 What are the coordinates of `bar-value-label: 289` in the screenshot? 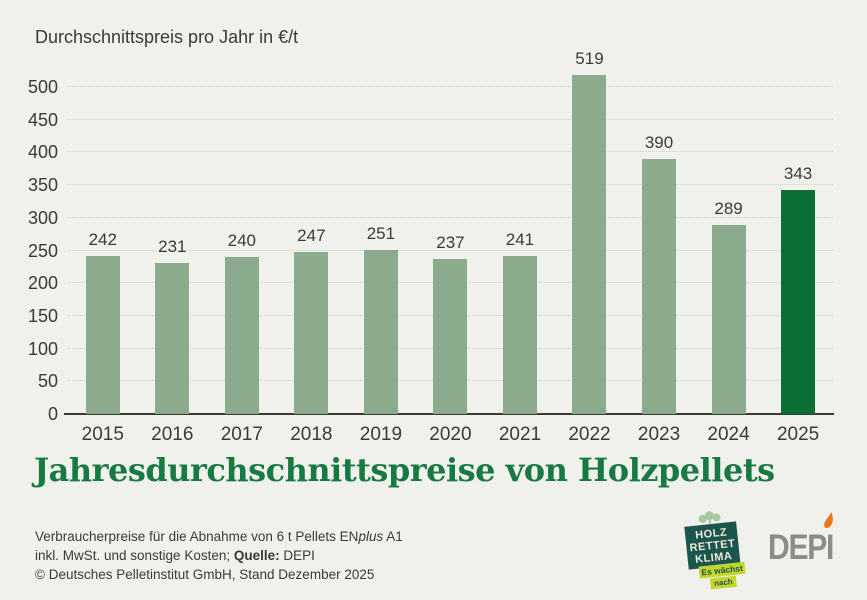 It's located at (728, 208).